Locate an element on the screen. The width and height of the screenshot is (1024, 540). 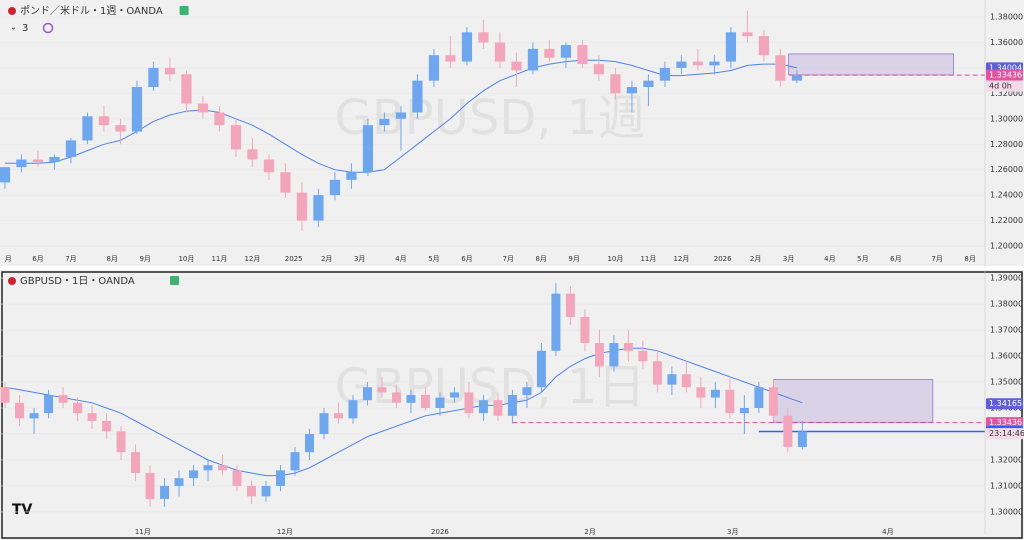
y-tick-label: 1.36000 is located at coordinates (1006, 356).